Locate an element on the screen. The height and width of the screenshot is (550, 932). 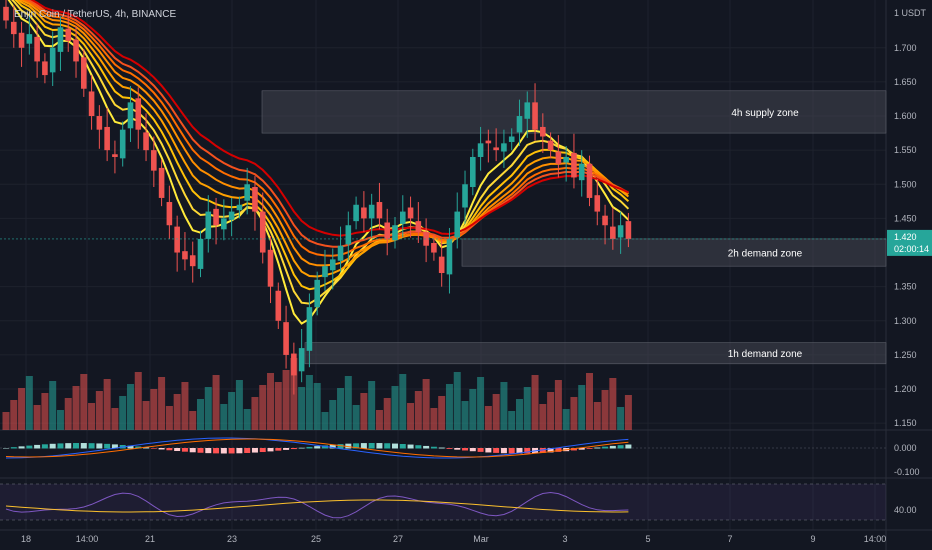
time-axis: 18 14:00 21 23 25 27 Mar 3 5 7 9 14:00 is located at coordinates (453, 539).